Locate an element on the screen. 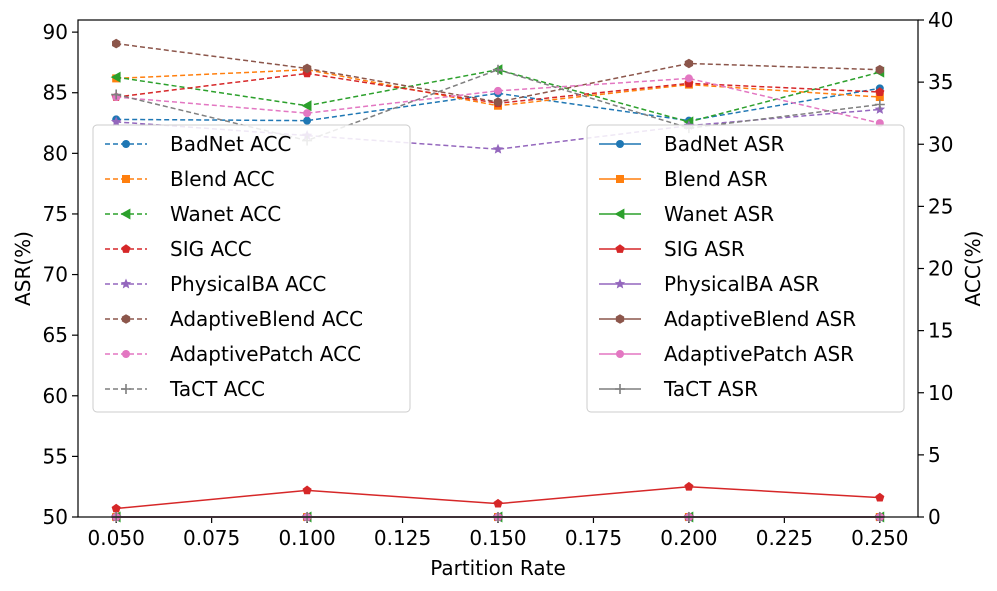  legend-label: Blend ASR is located at coordinates (716, 179).